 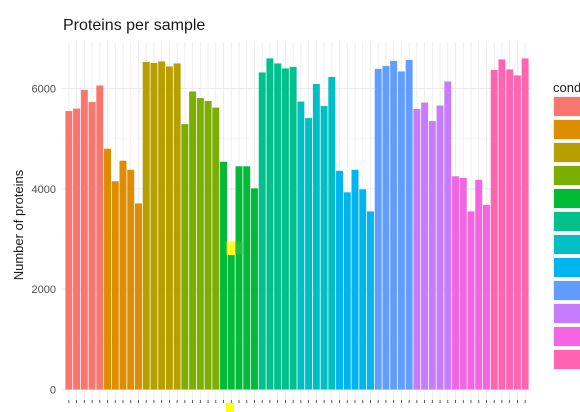 What do you see at coordinates (231, 248) in the screenshot?
I see `highlight-overlay` at bounding box center [231, 248].